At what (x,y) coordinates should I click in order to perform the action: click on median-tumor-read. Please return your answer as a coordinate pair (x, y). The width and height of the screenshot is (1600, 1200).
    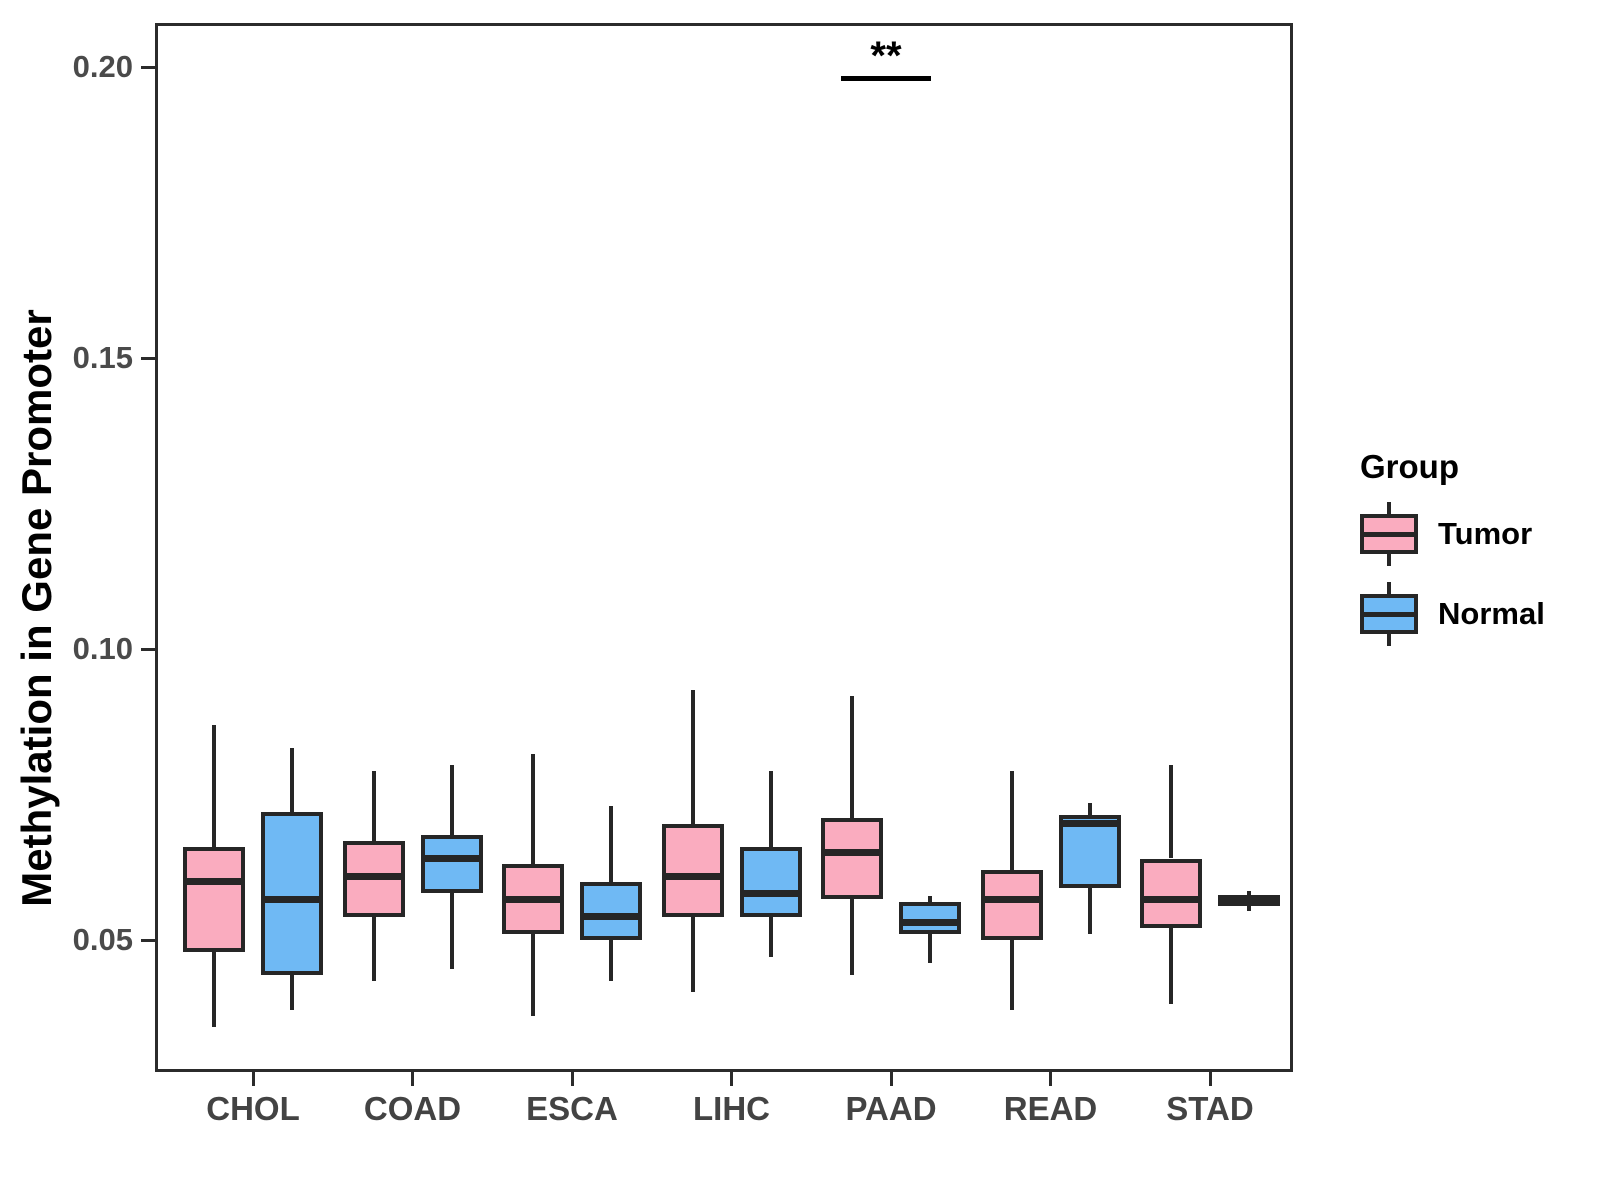
    Looking at the image, I should click on (1011, 899).